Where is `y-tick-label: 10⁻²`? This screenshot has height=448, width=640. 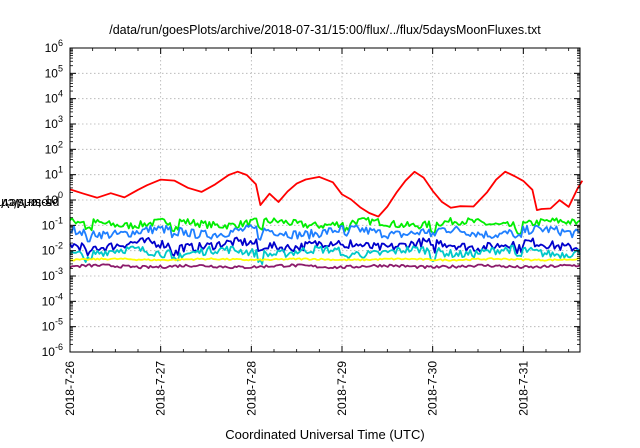 y-tick-label: 10⁻² is located at coordinates (52, 249).